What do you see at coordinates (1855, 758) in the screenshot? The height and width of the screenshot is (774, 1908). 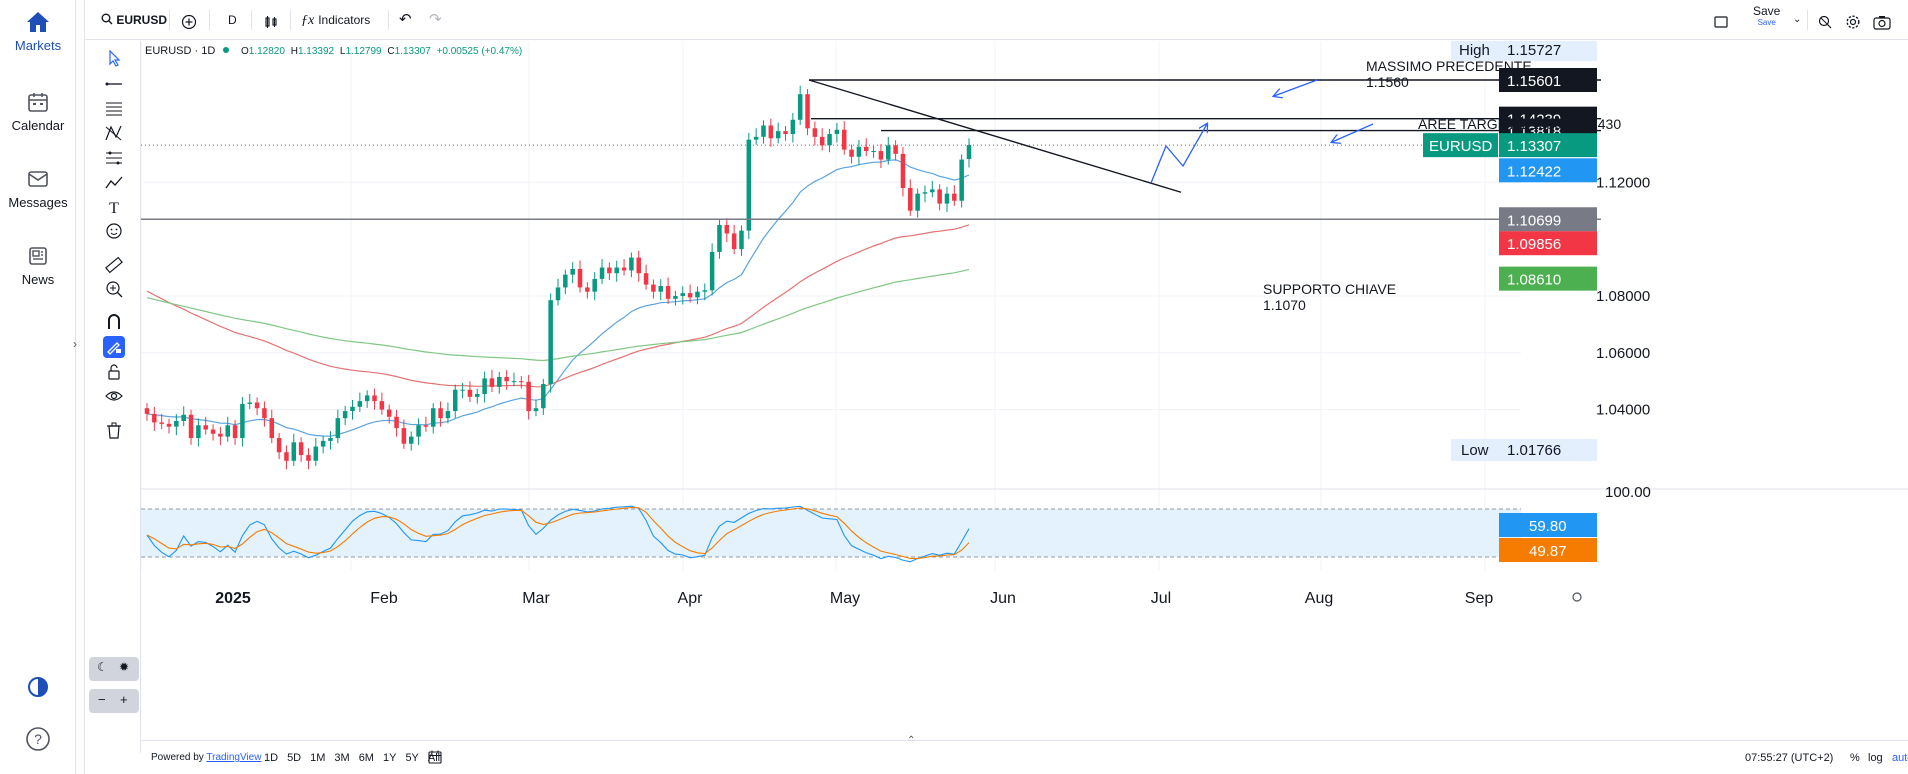 I see `percent-toggle: %` at bounding box center [1855, 758].